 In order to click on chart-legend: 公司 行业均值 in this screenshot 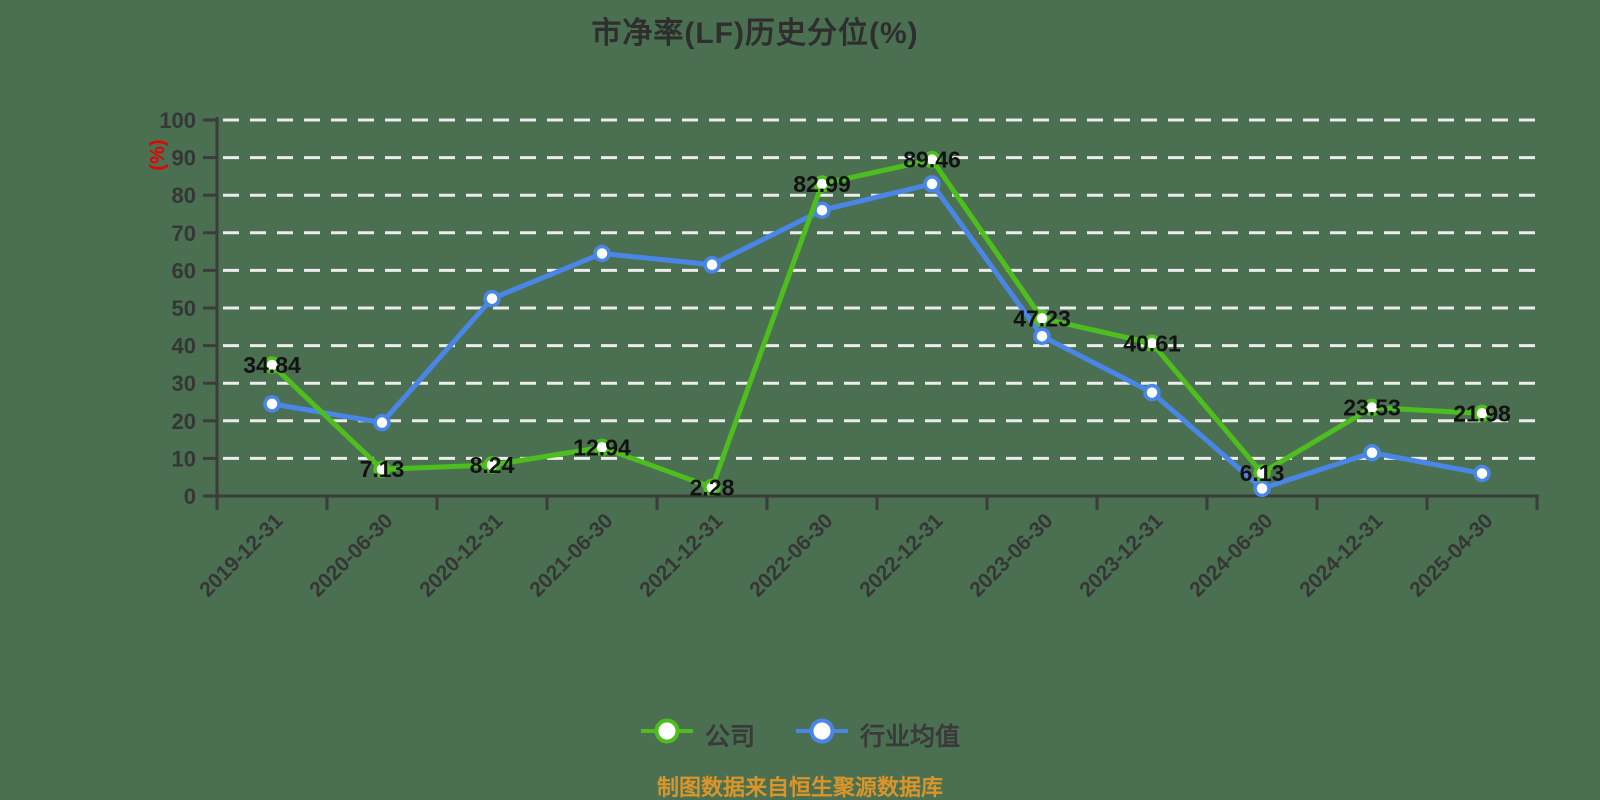, I will do `click(800, 734)`.